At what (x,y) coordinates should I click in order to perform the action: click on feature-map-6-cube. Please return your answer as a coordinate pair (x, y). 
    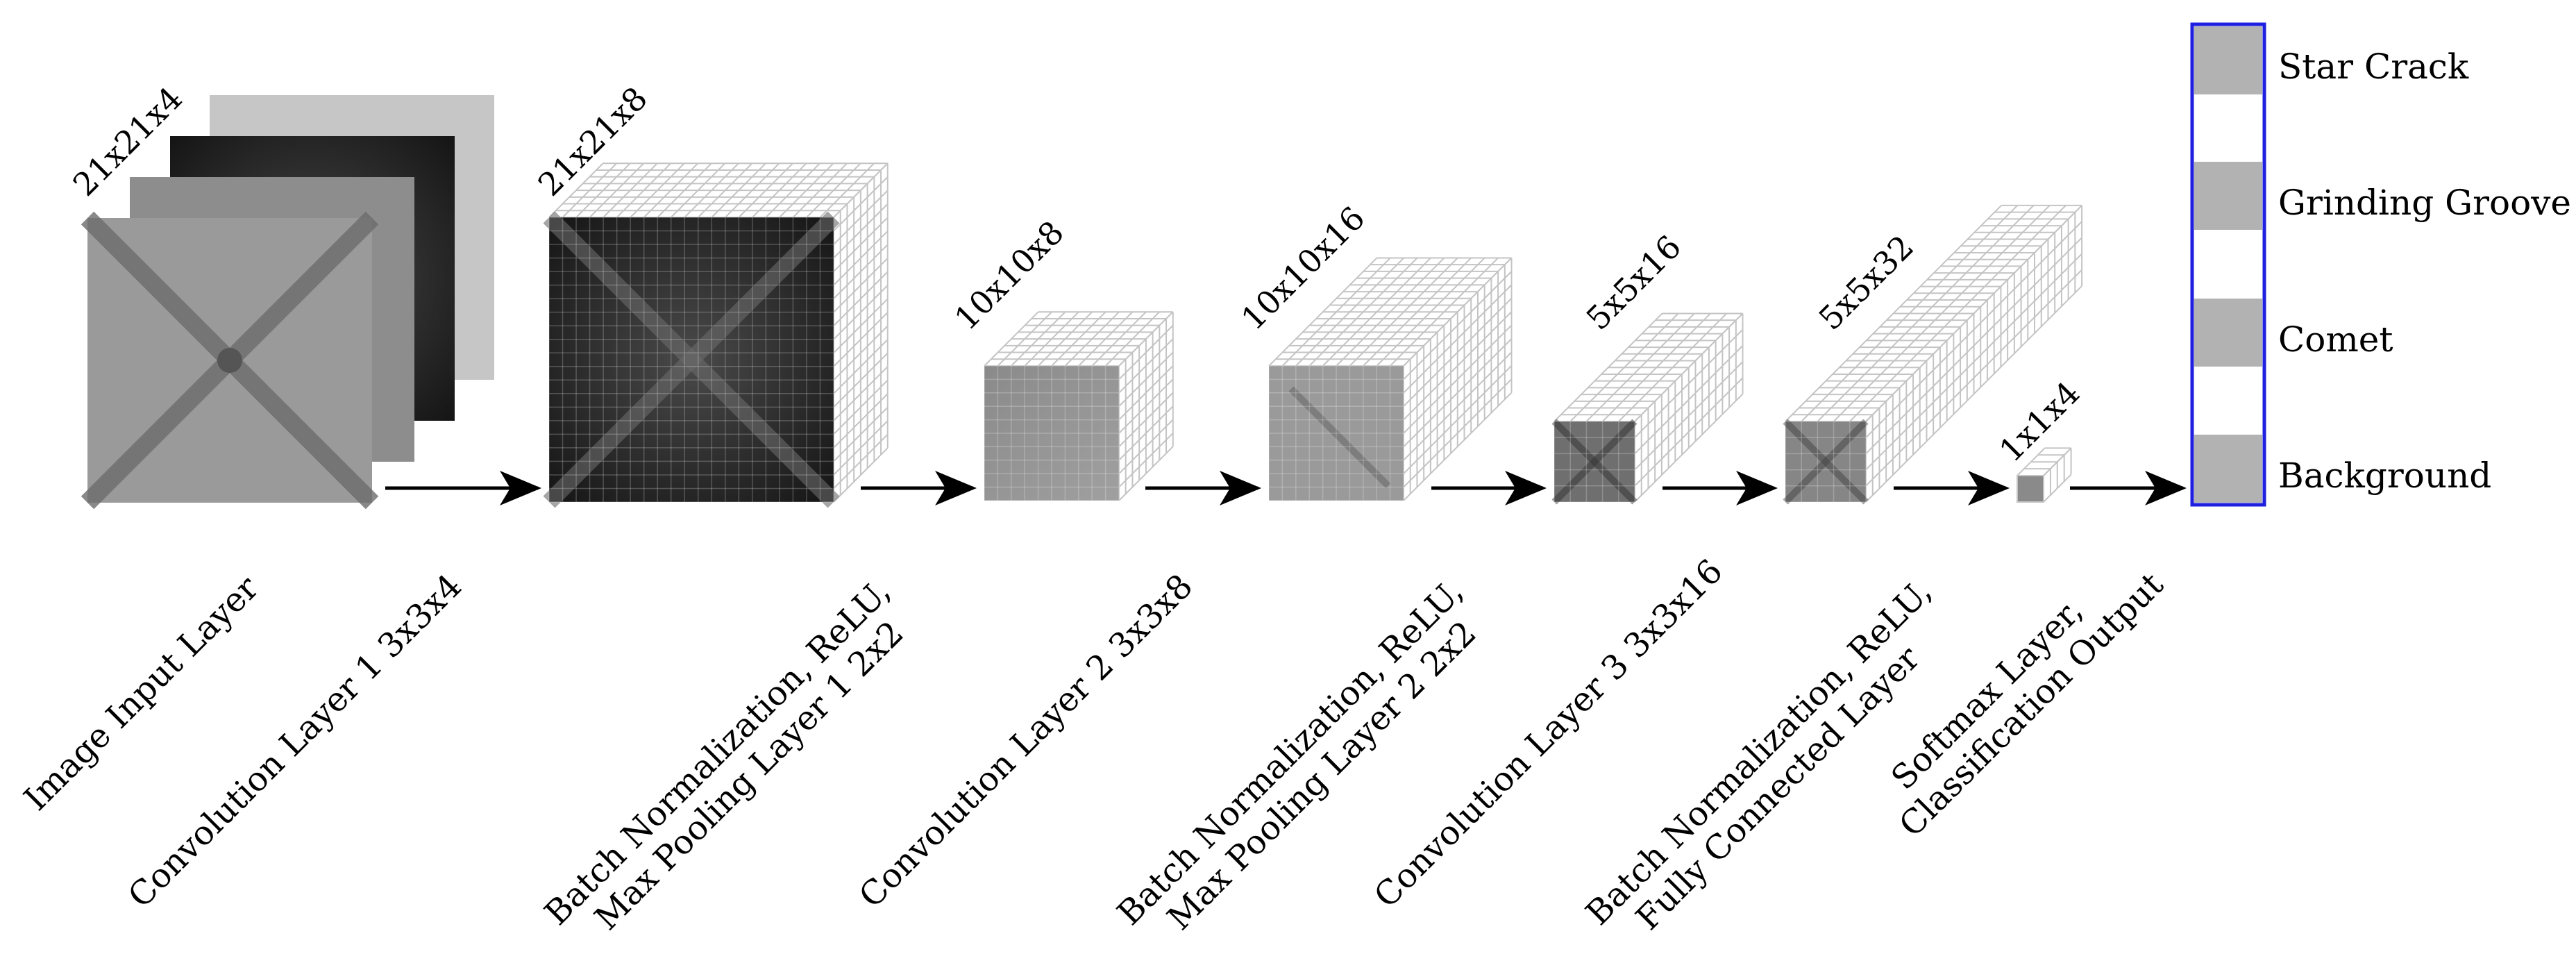
    Looking at the image, I should click on (2044, 475).